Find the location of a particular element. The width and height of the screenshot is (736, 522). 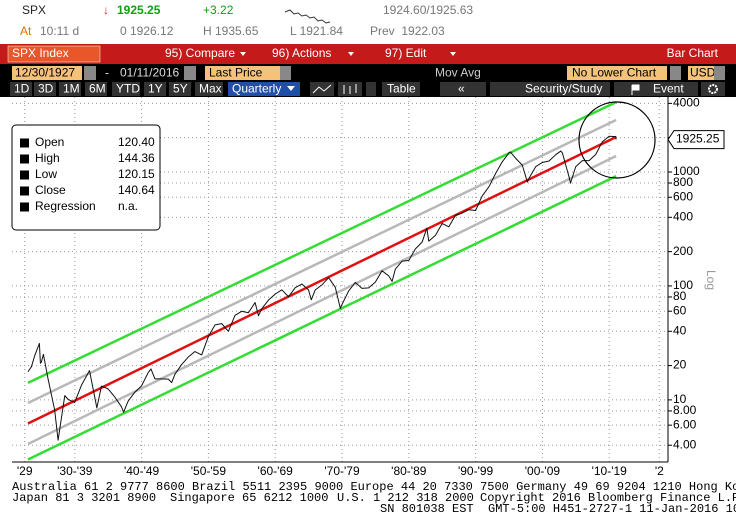

ticker: SPX is located at coordinates (34, 10).